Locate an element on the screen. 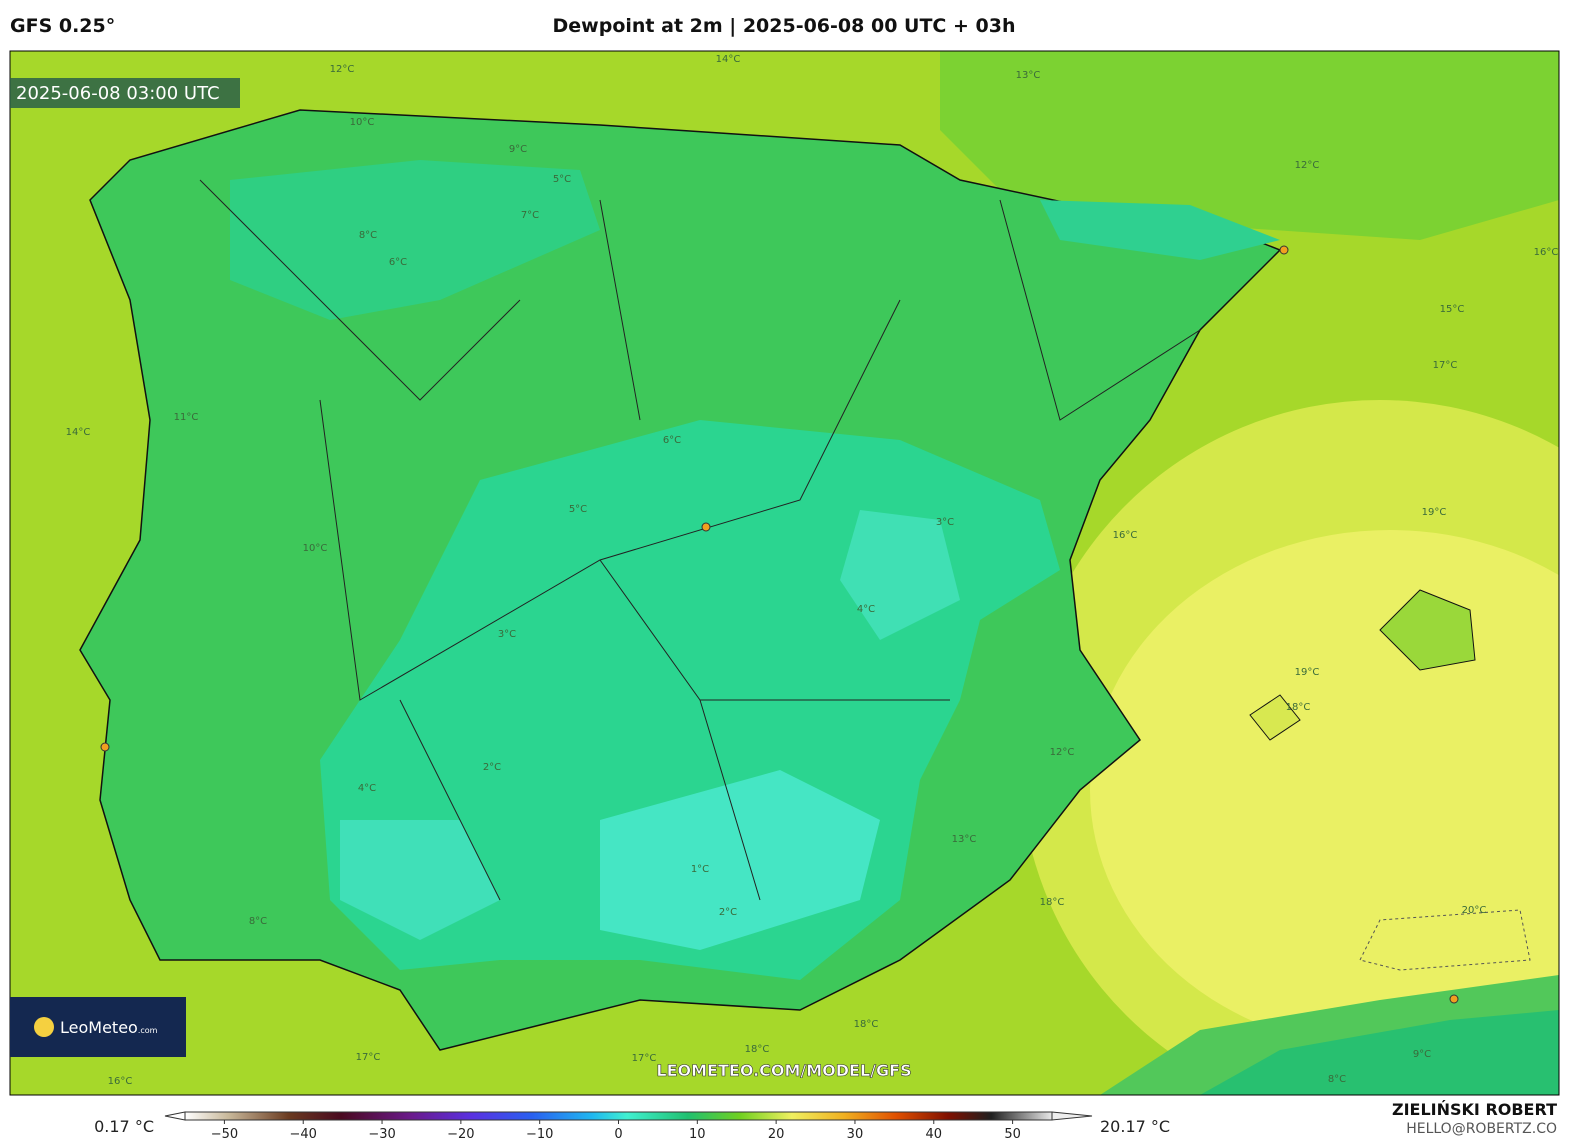 This screenshot has height=1148, width=1570. contour-label: 1°C is located at coordinates (700, 869).